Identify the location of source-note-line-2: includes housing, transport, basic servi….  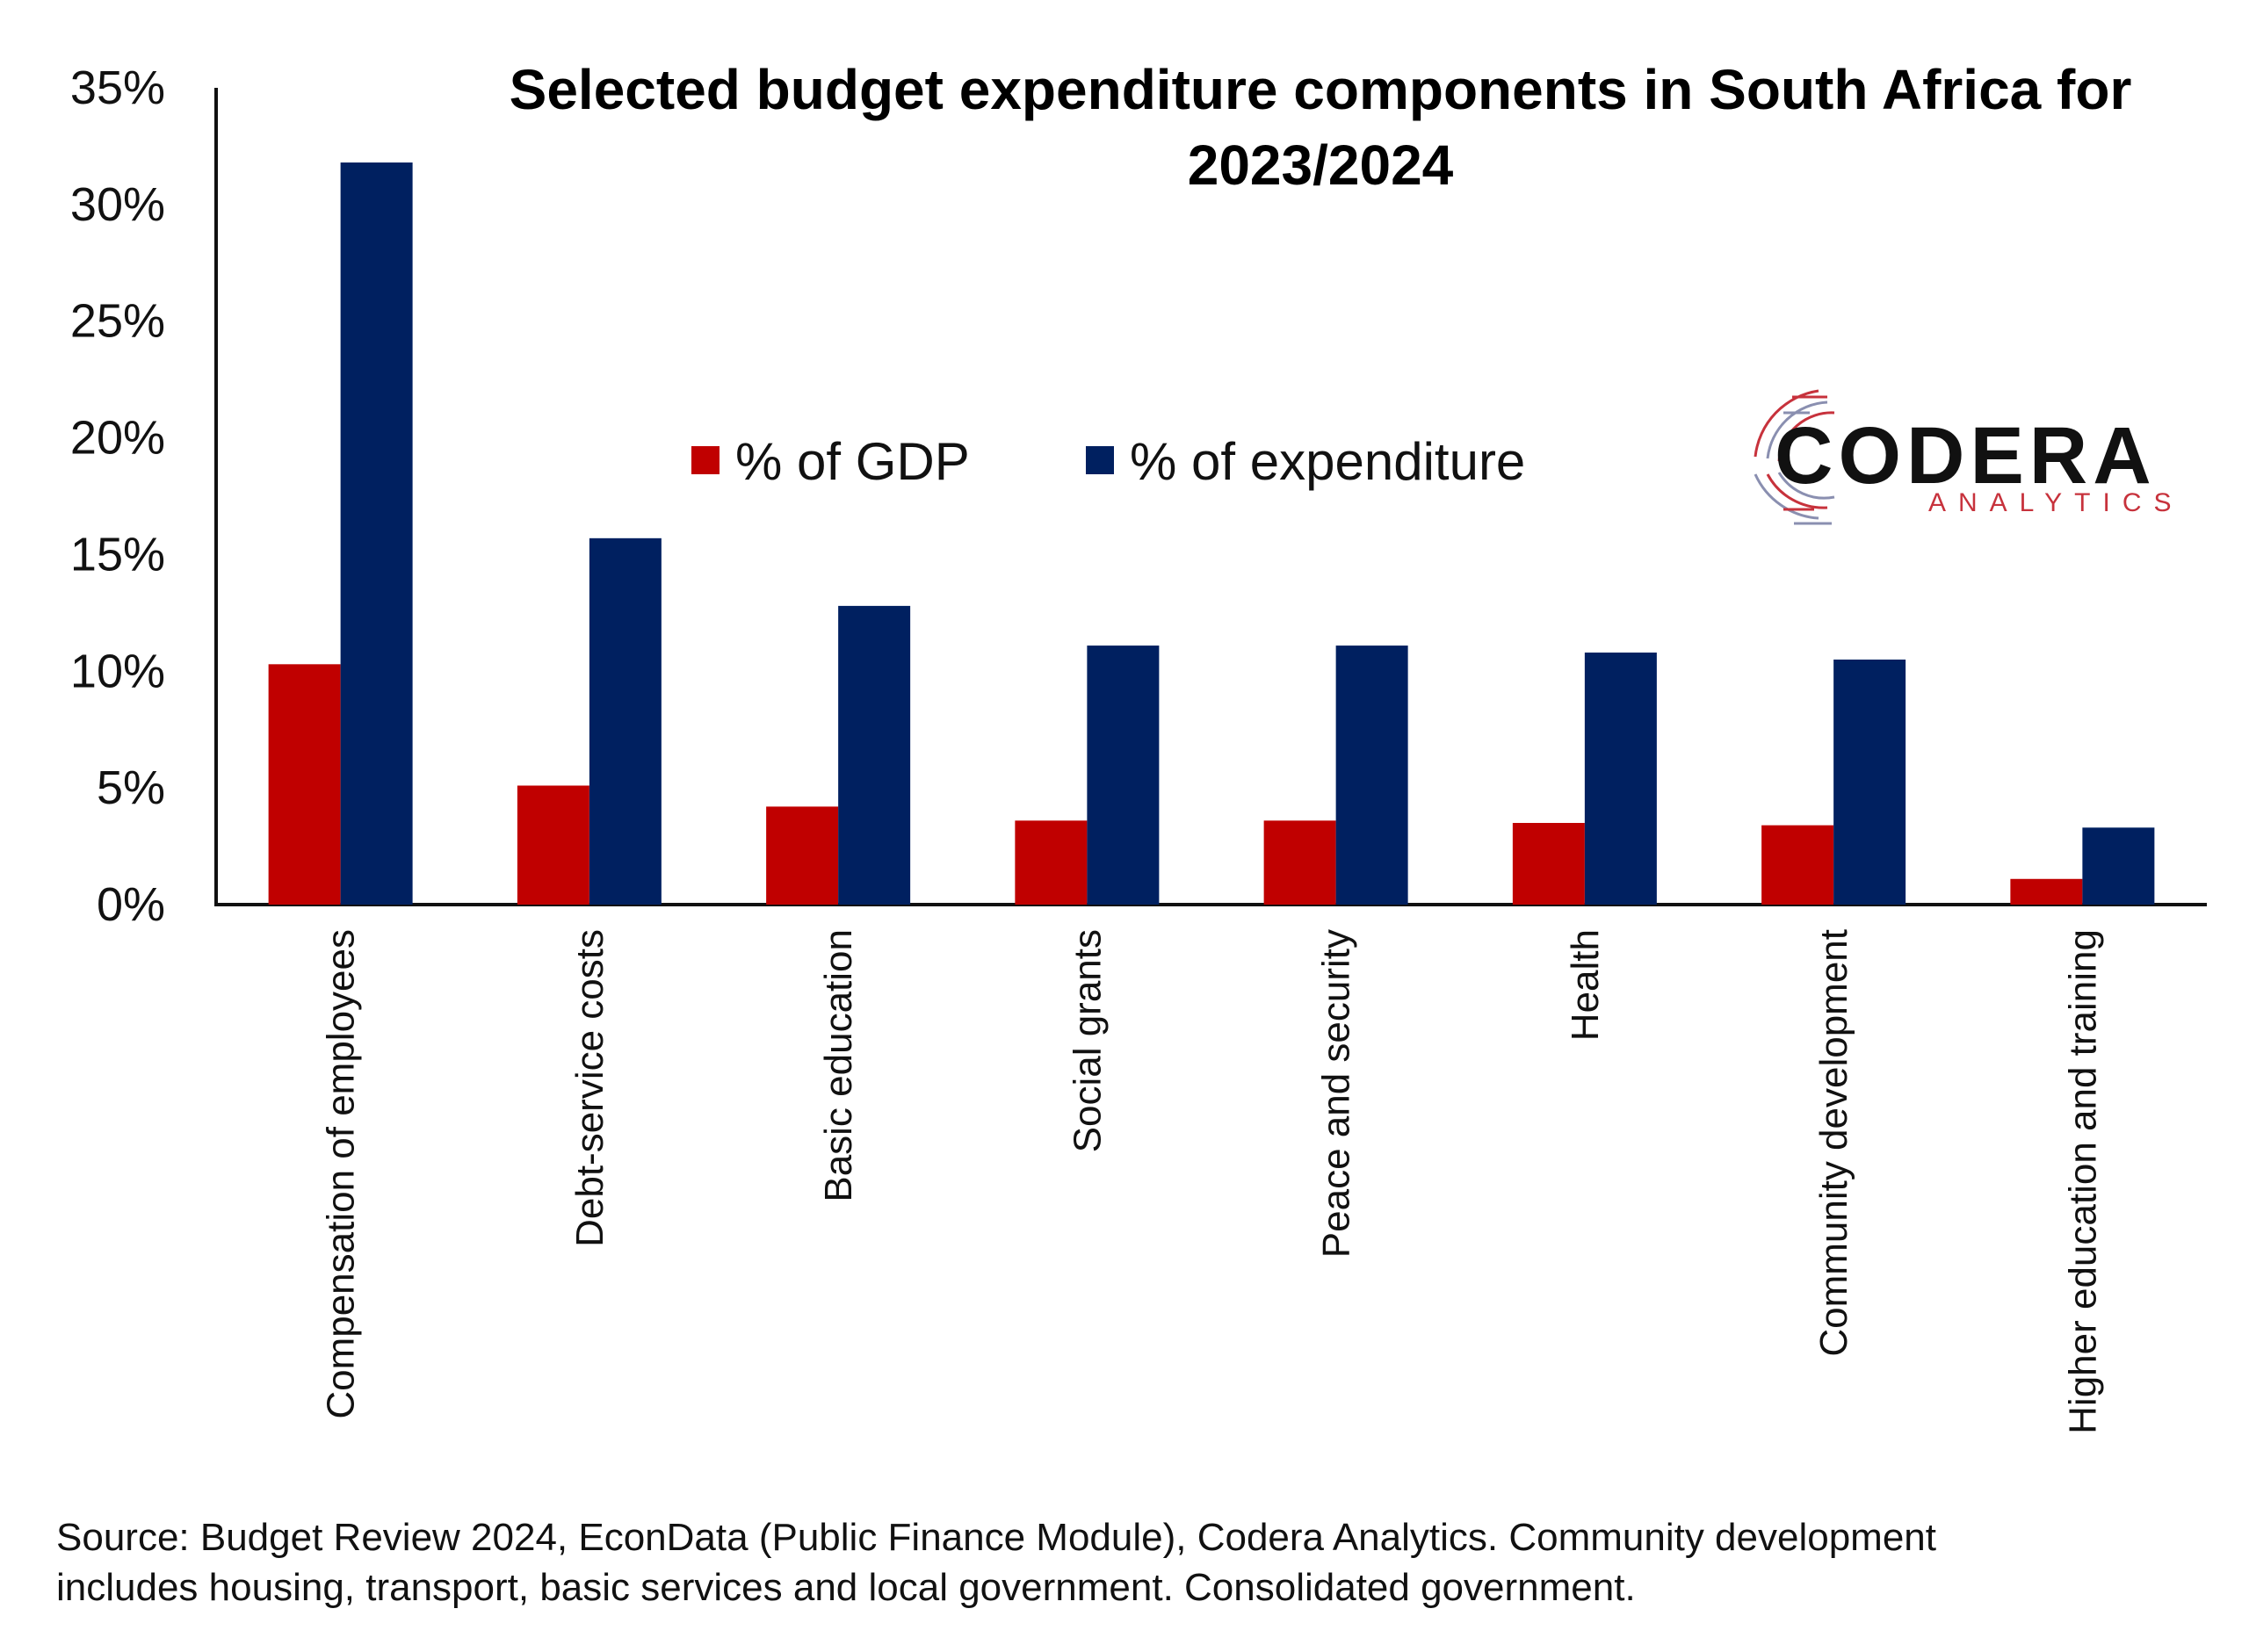
(846, 1587).